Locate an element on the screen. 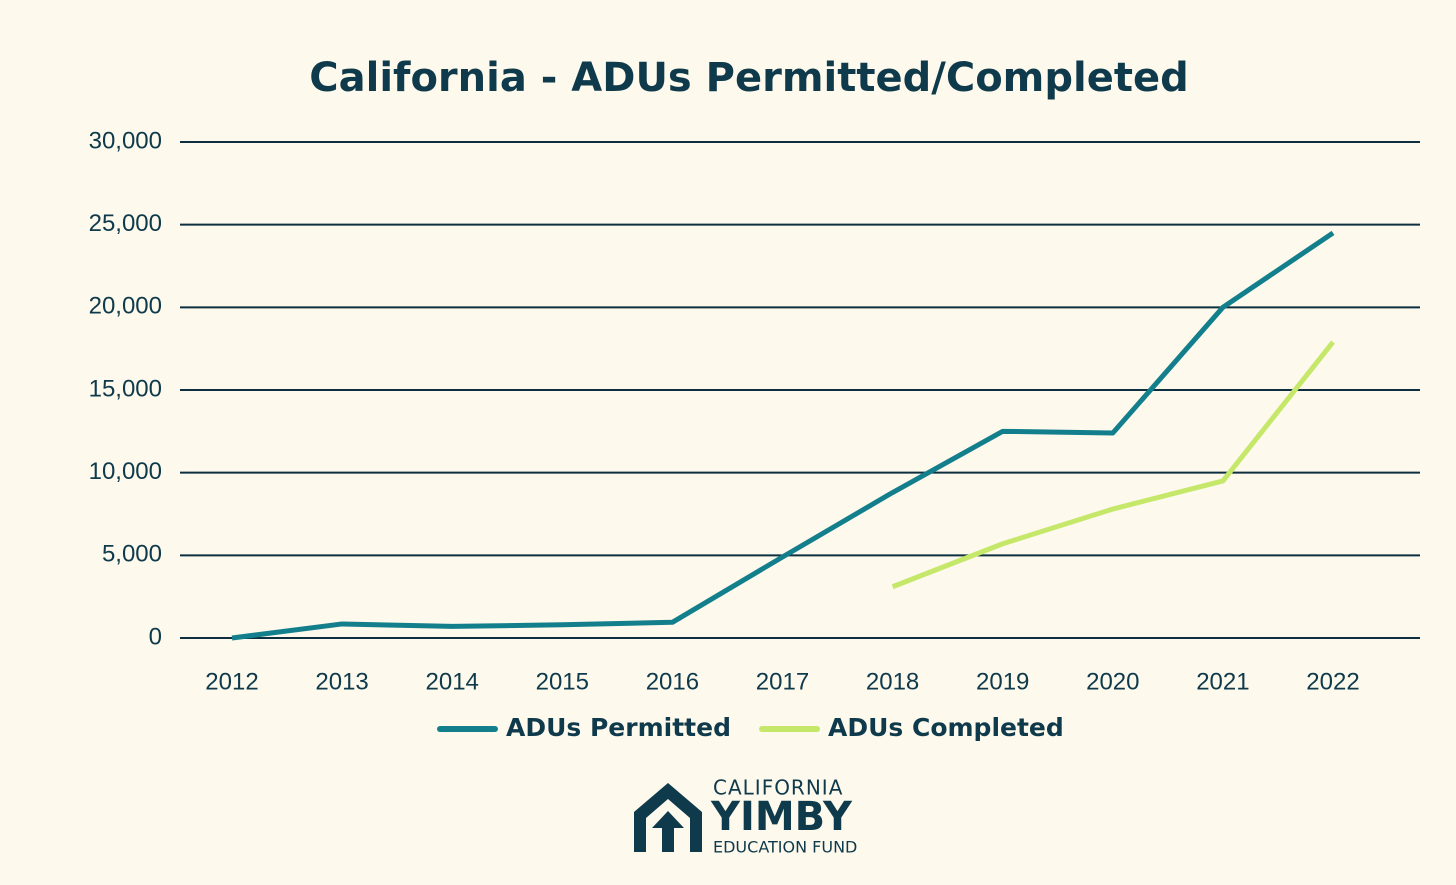 The height and width of the screenshot is (885, 1456). logo-arrow is located at coordinates (668, 831).